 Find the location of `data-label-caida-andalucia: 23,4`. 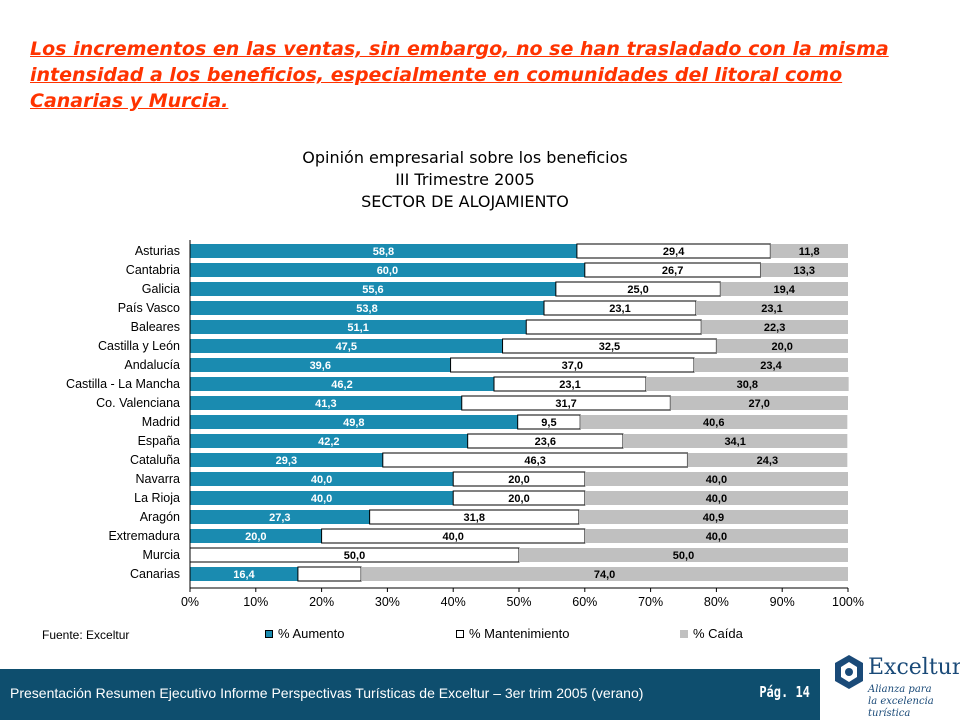

data-label-caida-andalucia: 23,4 is located at coordinates (771, 366).